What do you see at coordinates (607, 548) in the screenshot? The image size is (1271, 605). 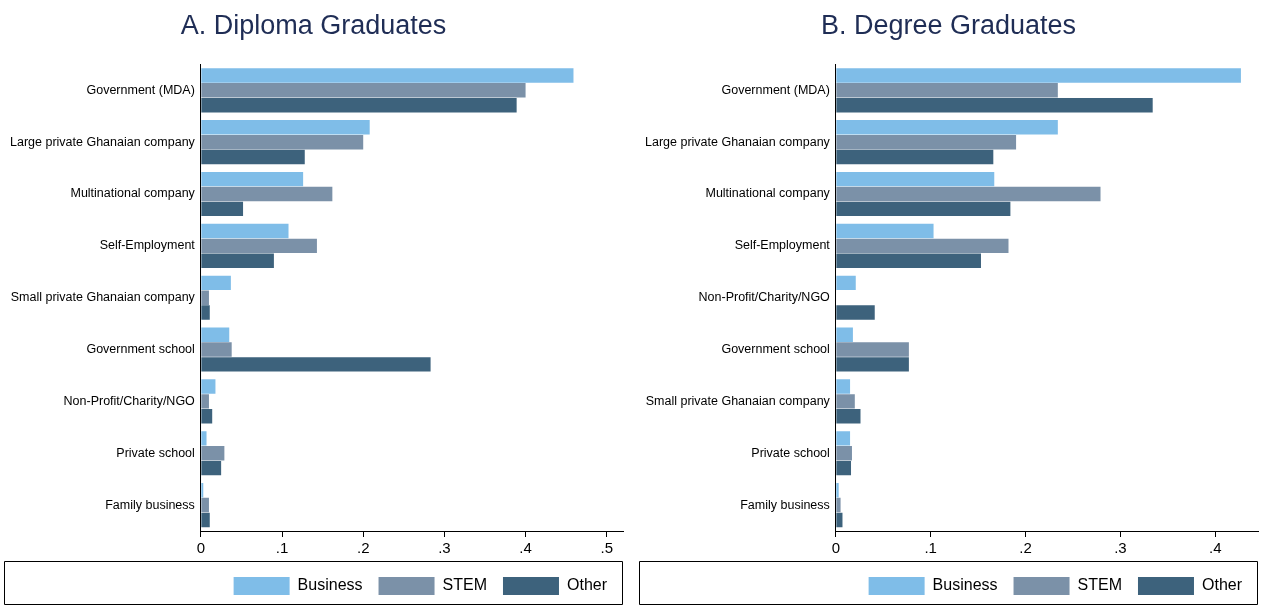 I see `x-tick-label: .5` at bounding box center [607, 548].